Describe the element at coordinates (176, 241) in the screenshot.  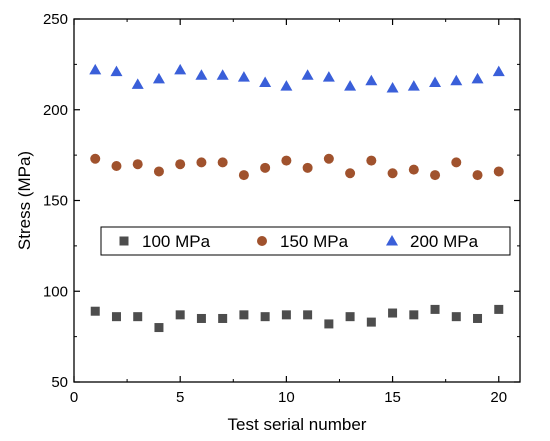
I see `legend-label: 100 MPa` at that location.